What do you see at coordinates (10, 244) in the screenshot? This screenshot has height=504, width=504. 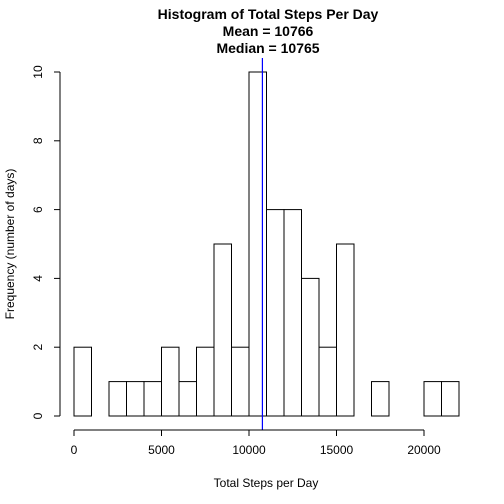 I see `y-axis-title: Frequency (number of days)` at bounding box center [10, 244].